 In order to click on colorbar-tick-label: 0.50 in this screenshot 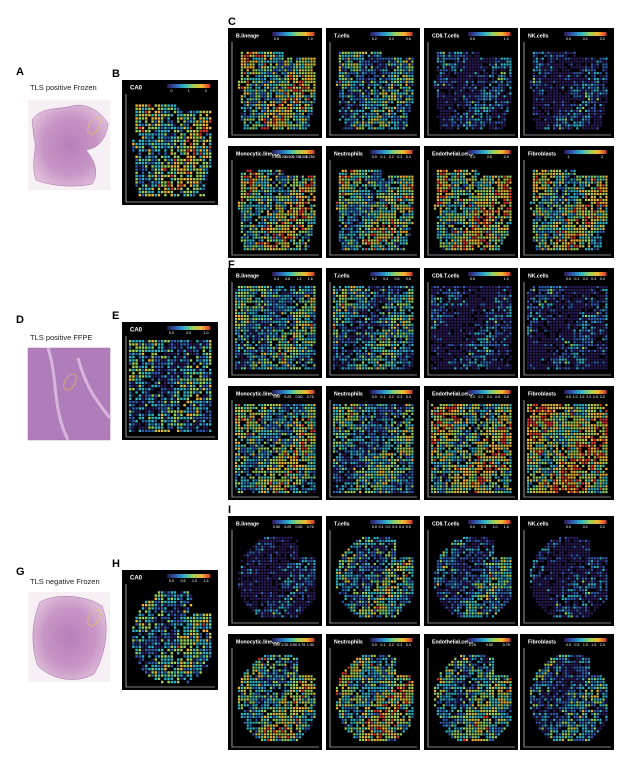, I will do `click(489, 645)`.